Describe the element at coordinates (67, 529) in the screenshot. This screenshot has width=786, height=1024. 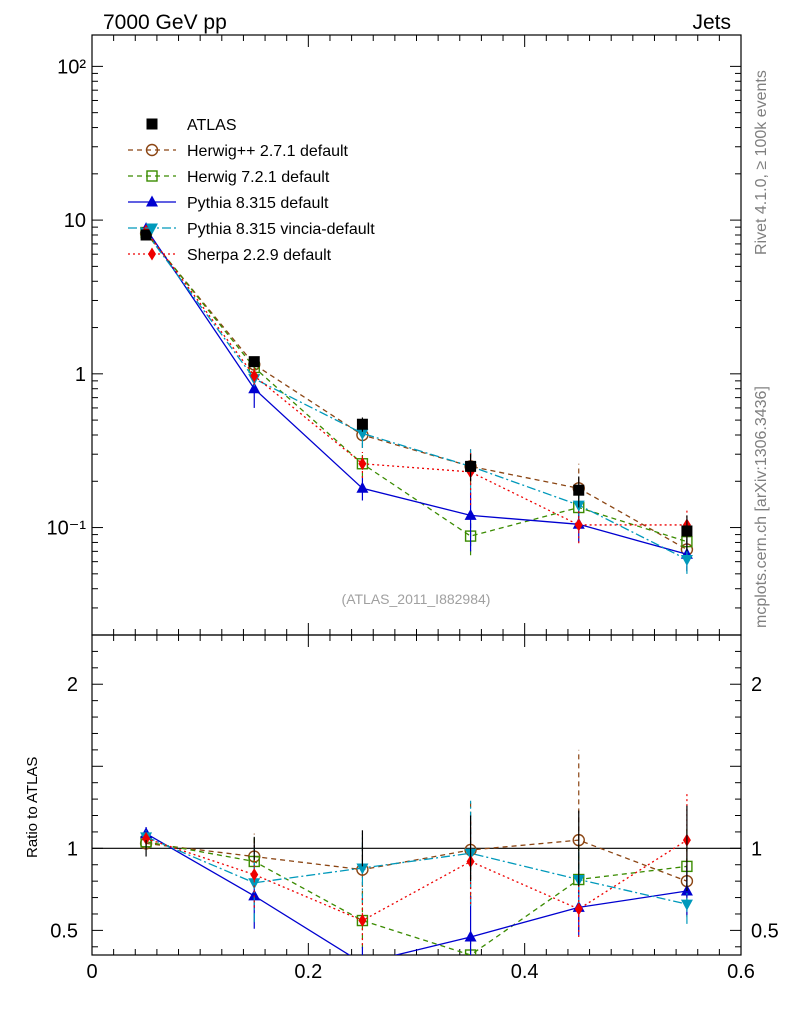
I see `upper-y-tick-label: 10⁻¹` at that location.